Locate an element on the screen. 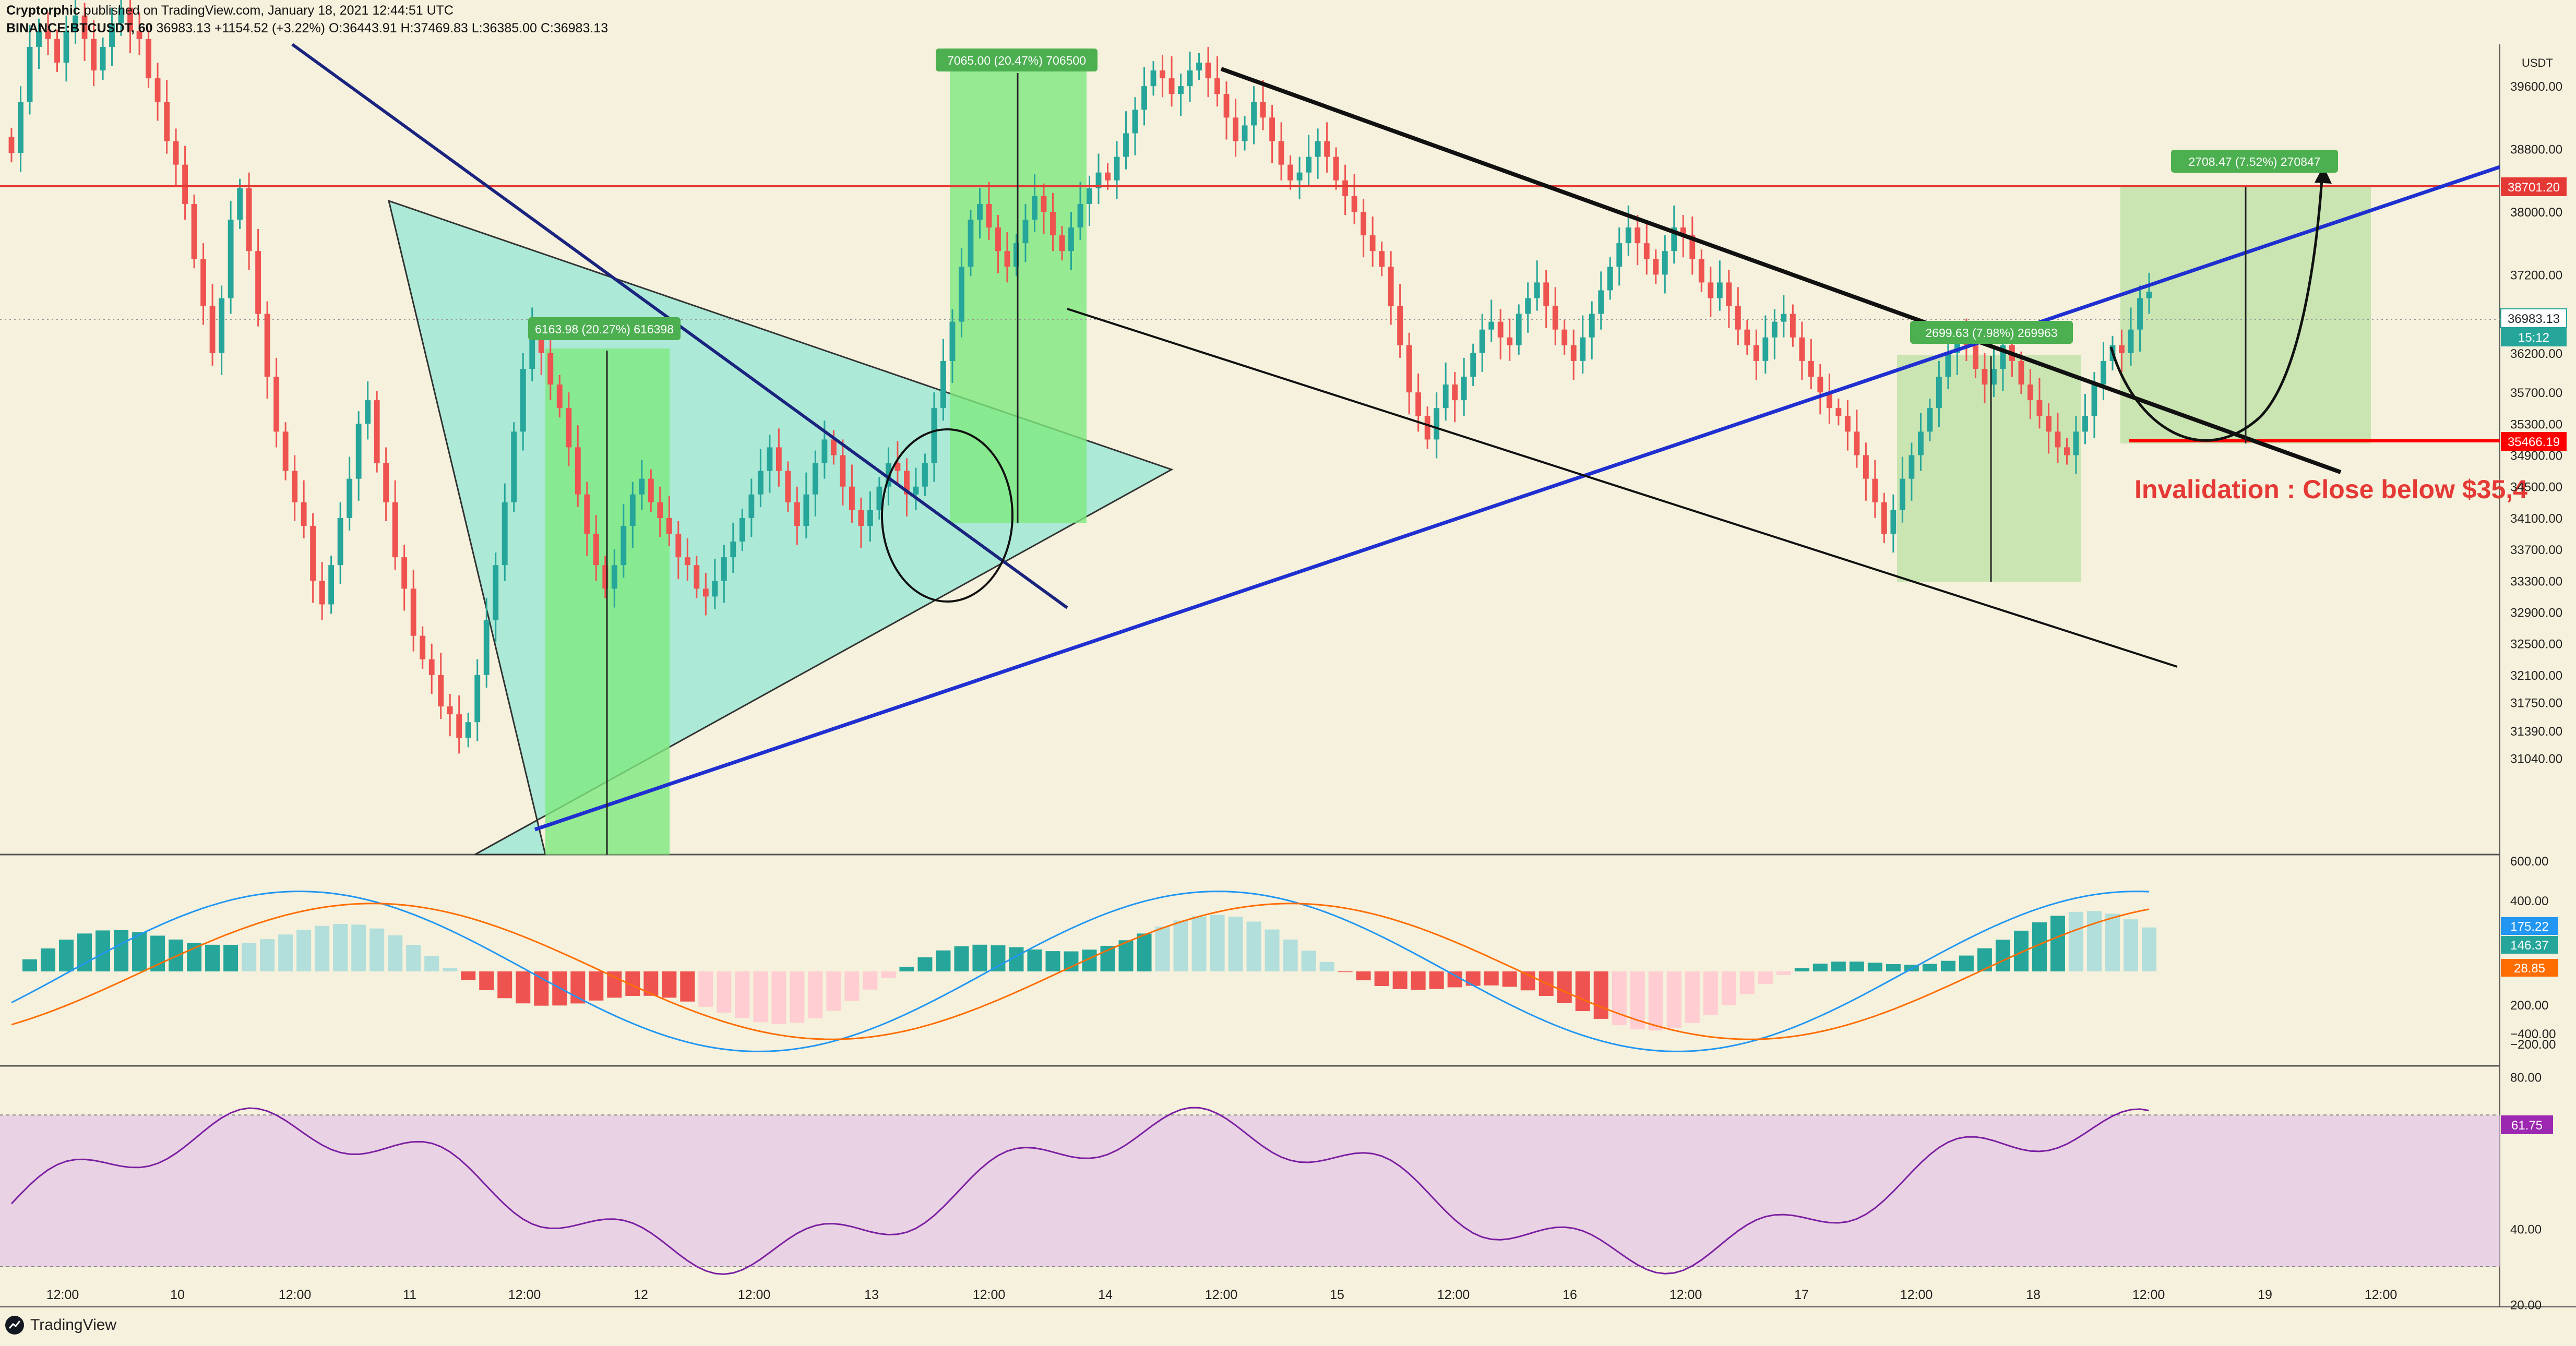 This screenshot has width=2576, height=1346. price-tick-label: 33300.00 is located at coordinates (2536, 581).